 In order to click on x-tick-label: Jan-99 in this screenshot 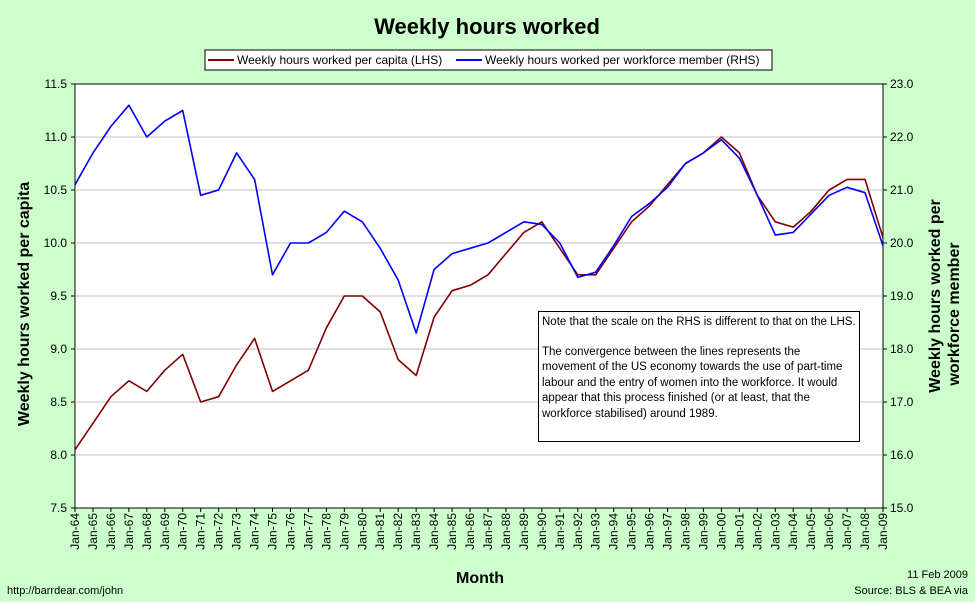, I will do `click(703, 531)`.